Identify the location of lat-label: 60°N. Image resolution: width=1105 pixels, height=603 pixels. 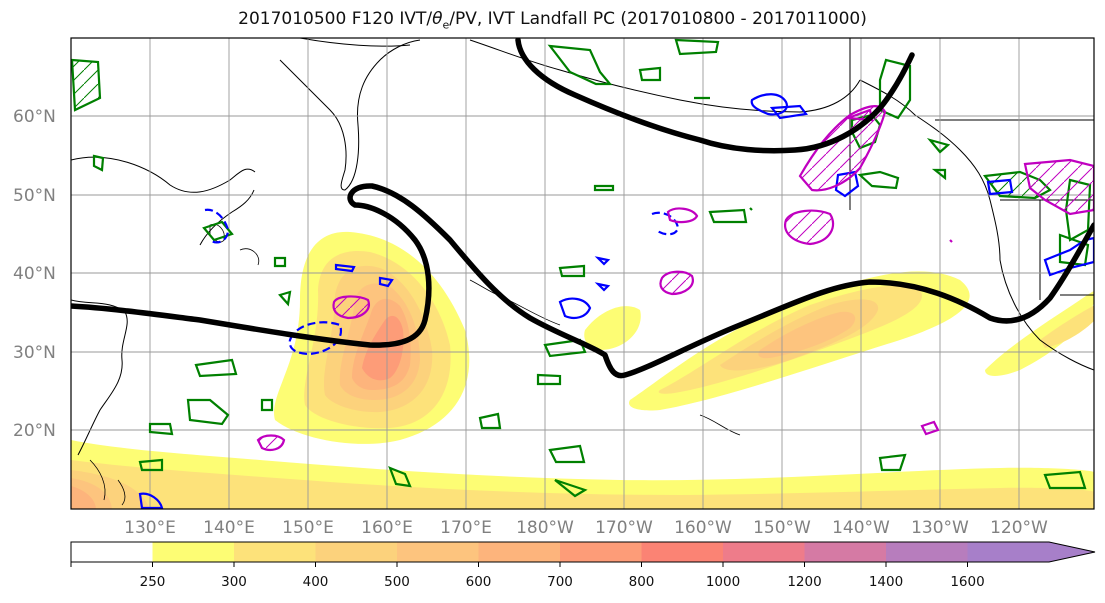
(34, 117).